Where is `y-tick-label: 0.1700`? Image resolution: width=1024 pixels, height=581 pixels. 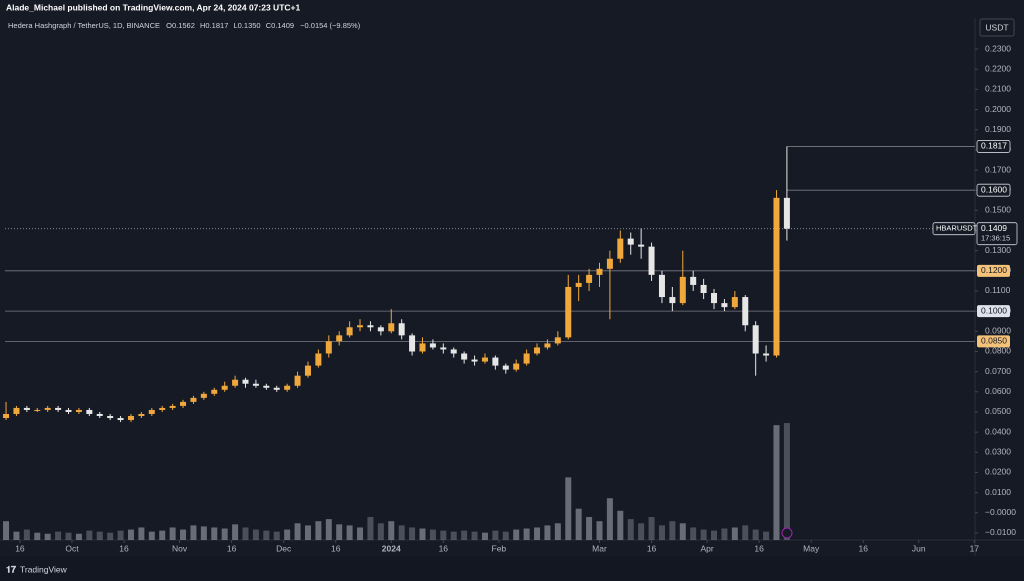 y-tick-label: 0.1700 is located at coordinates (998, 169).